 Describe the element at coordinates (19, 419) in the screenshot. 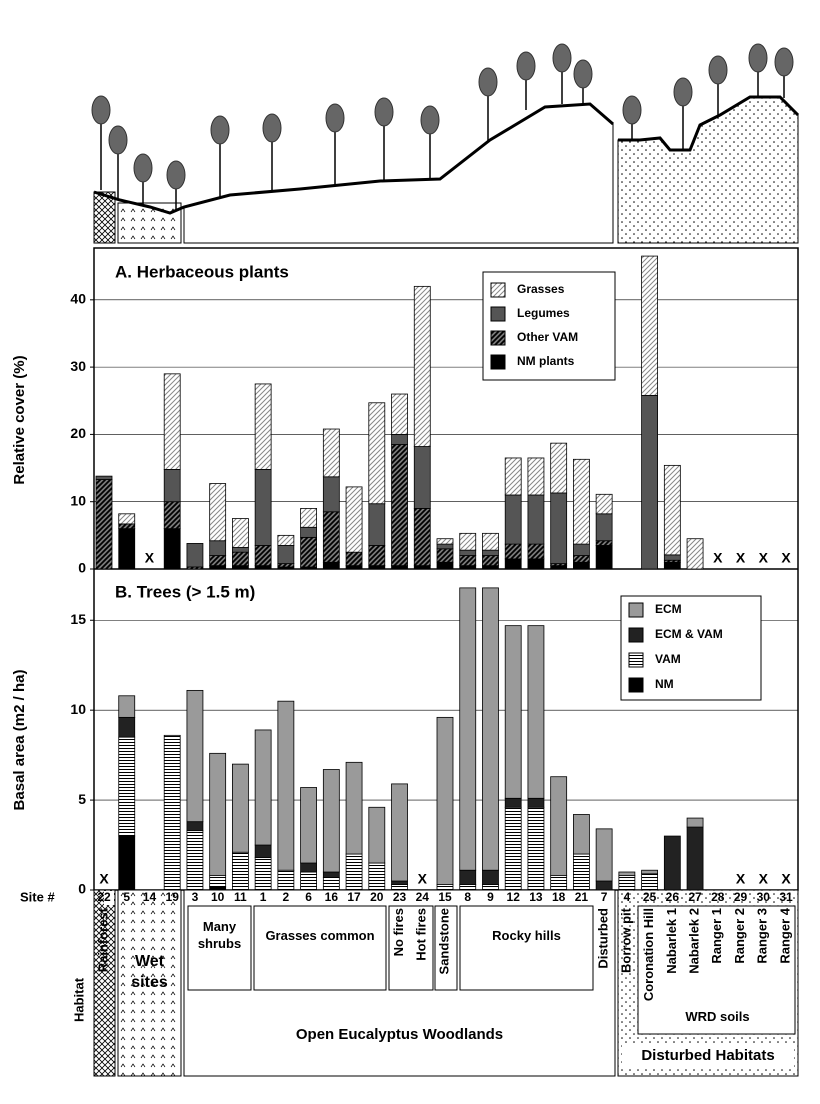

I see `y-axis-title: Relative cover (%)` at that location.